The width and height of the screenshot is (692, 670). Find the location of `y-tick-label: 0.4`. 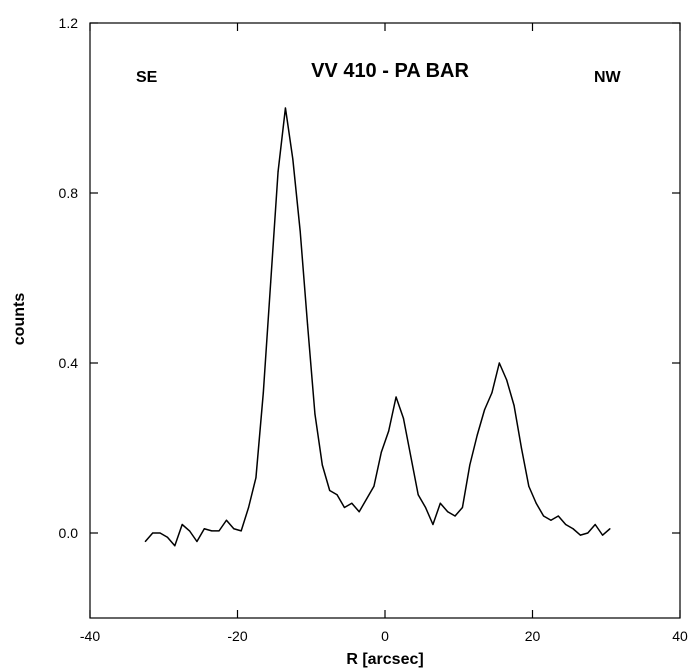

y-tick-label: 0.4 is located at coordinates (69, 363).